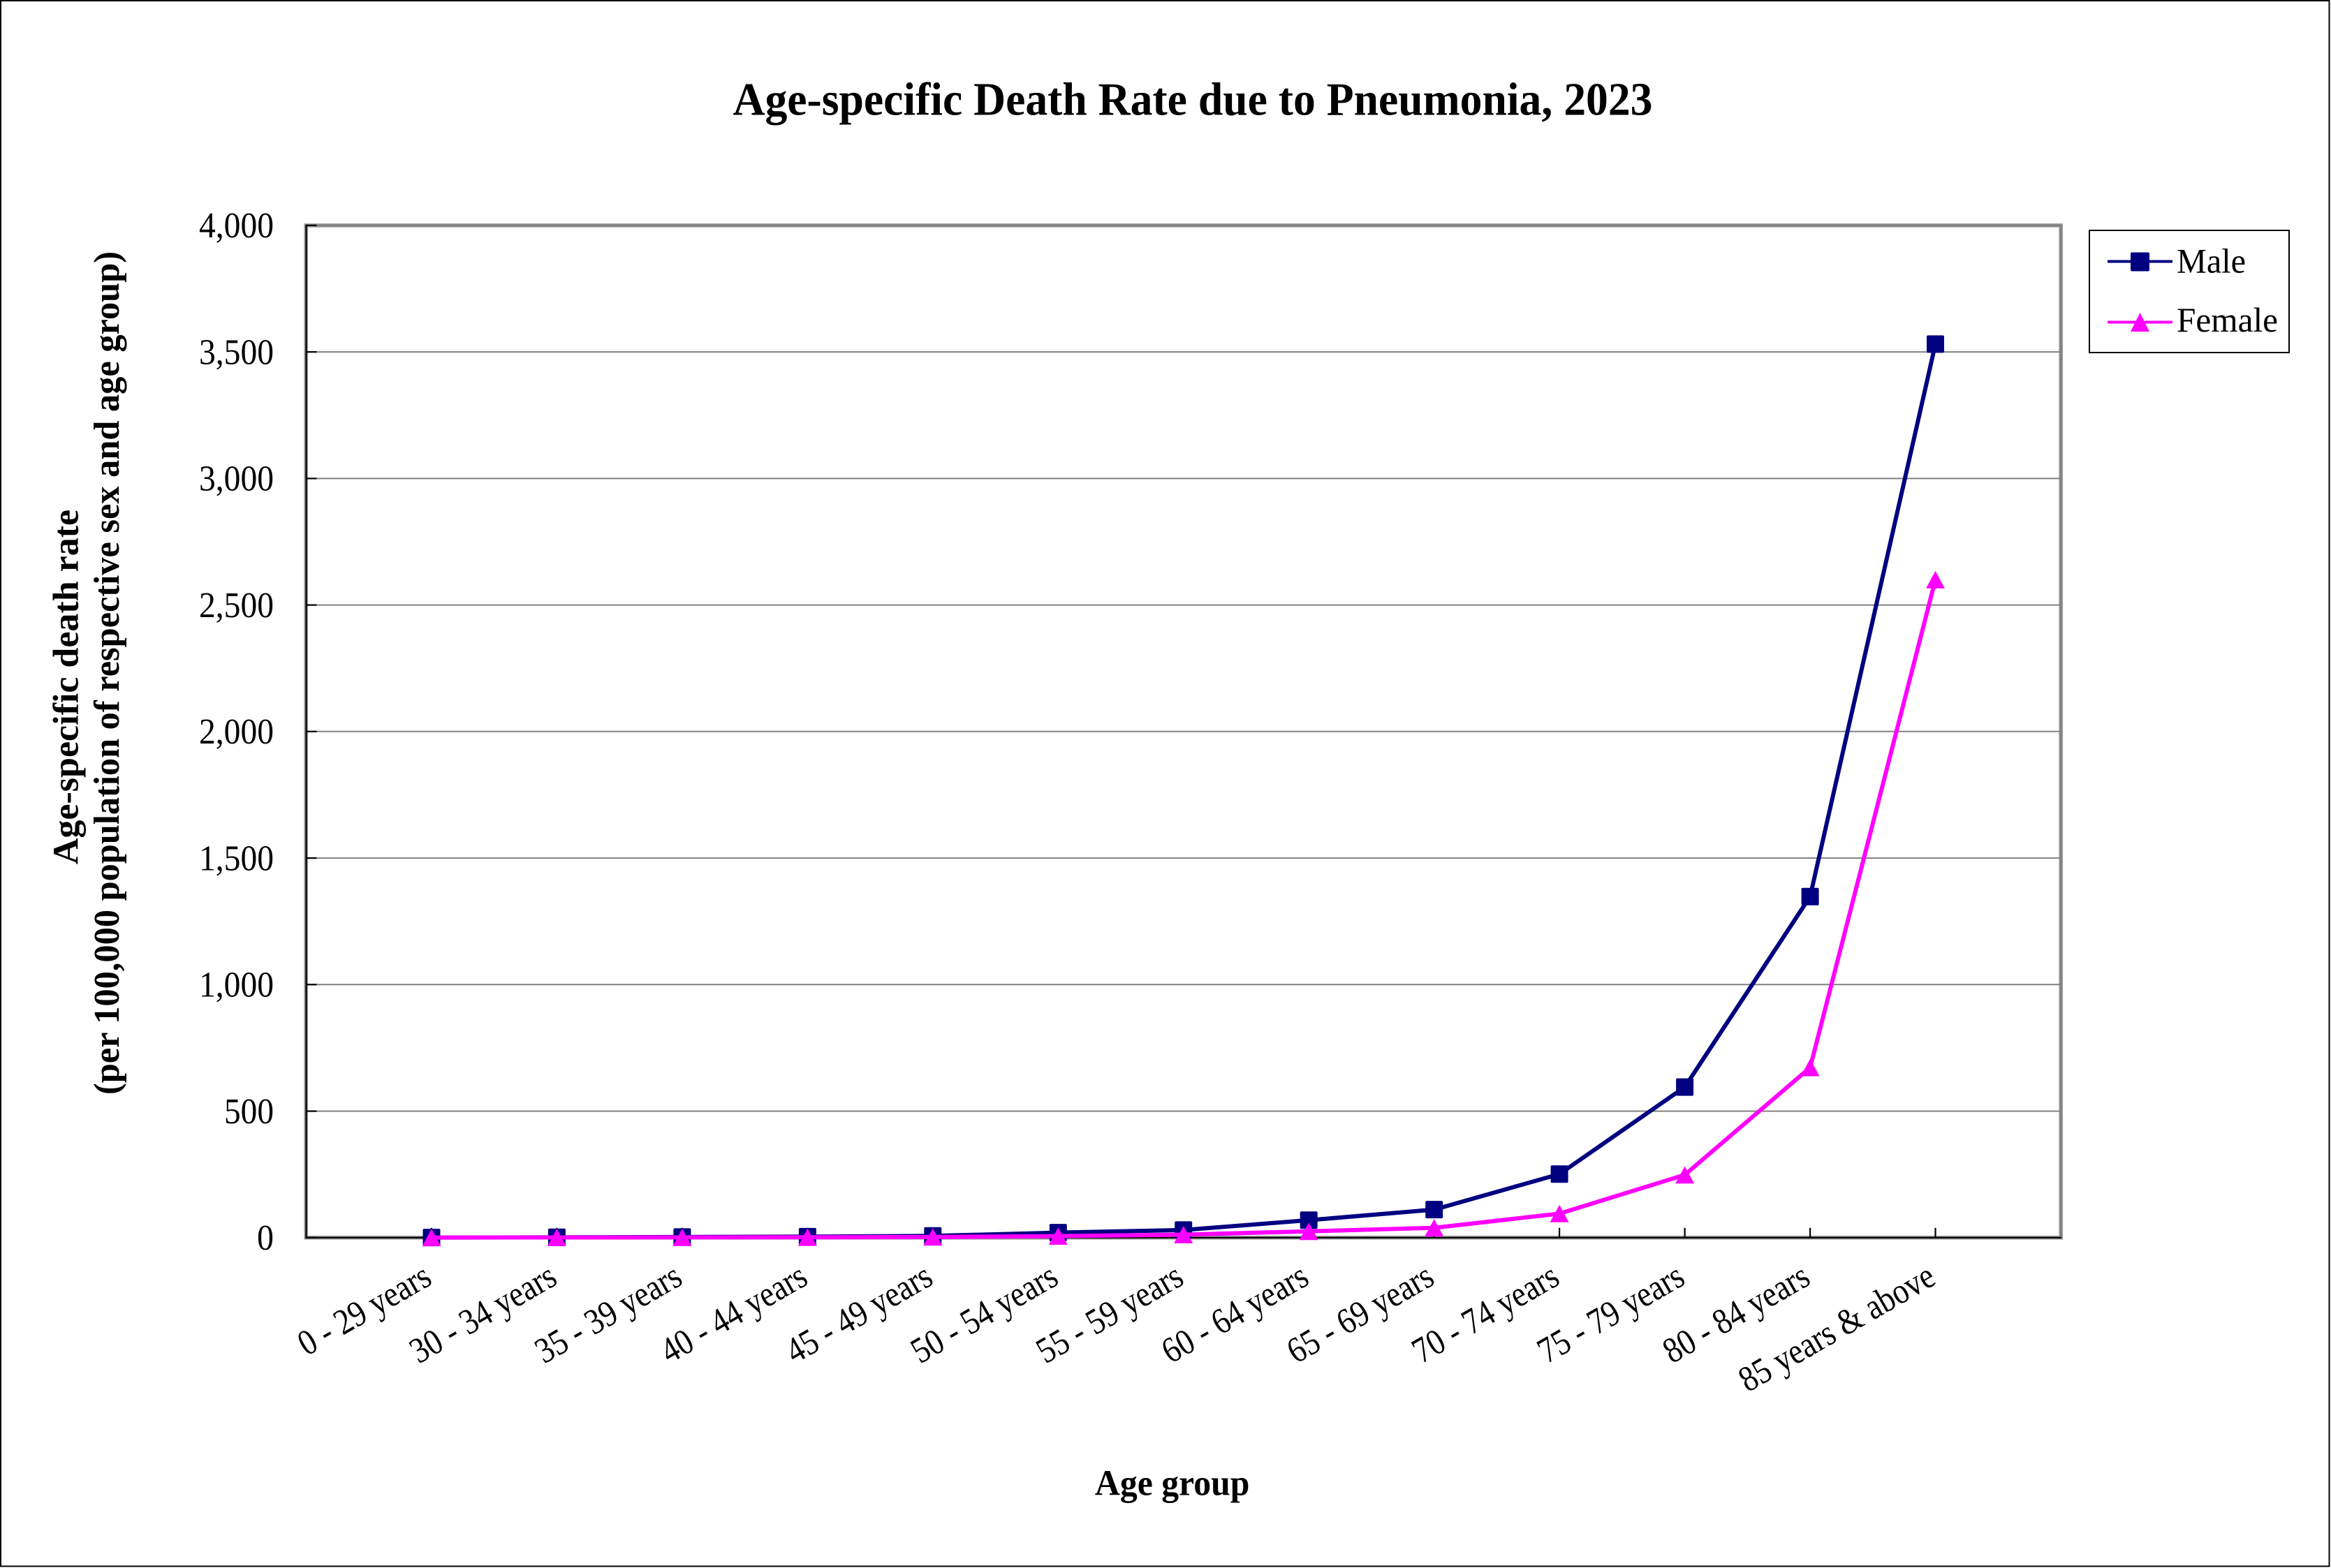 The image size is (2331, 1568). I want to click on svg-text: 4,000, so click(236, 226).